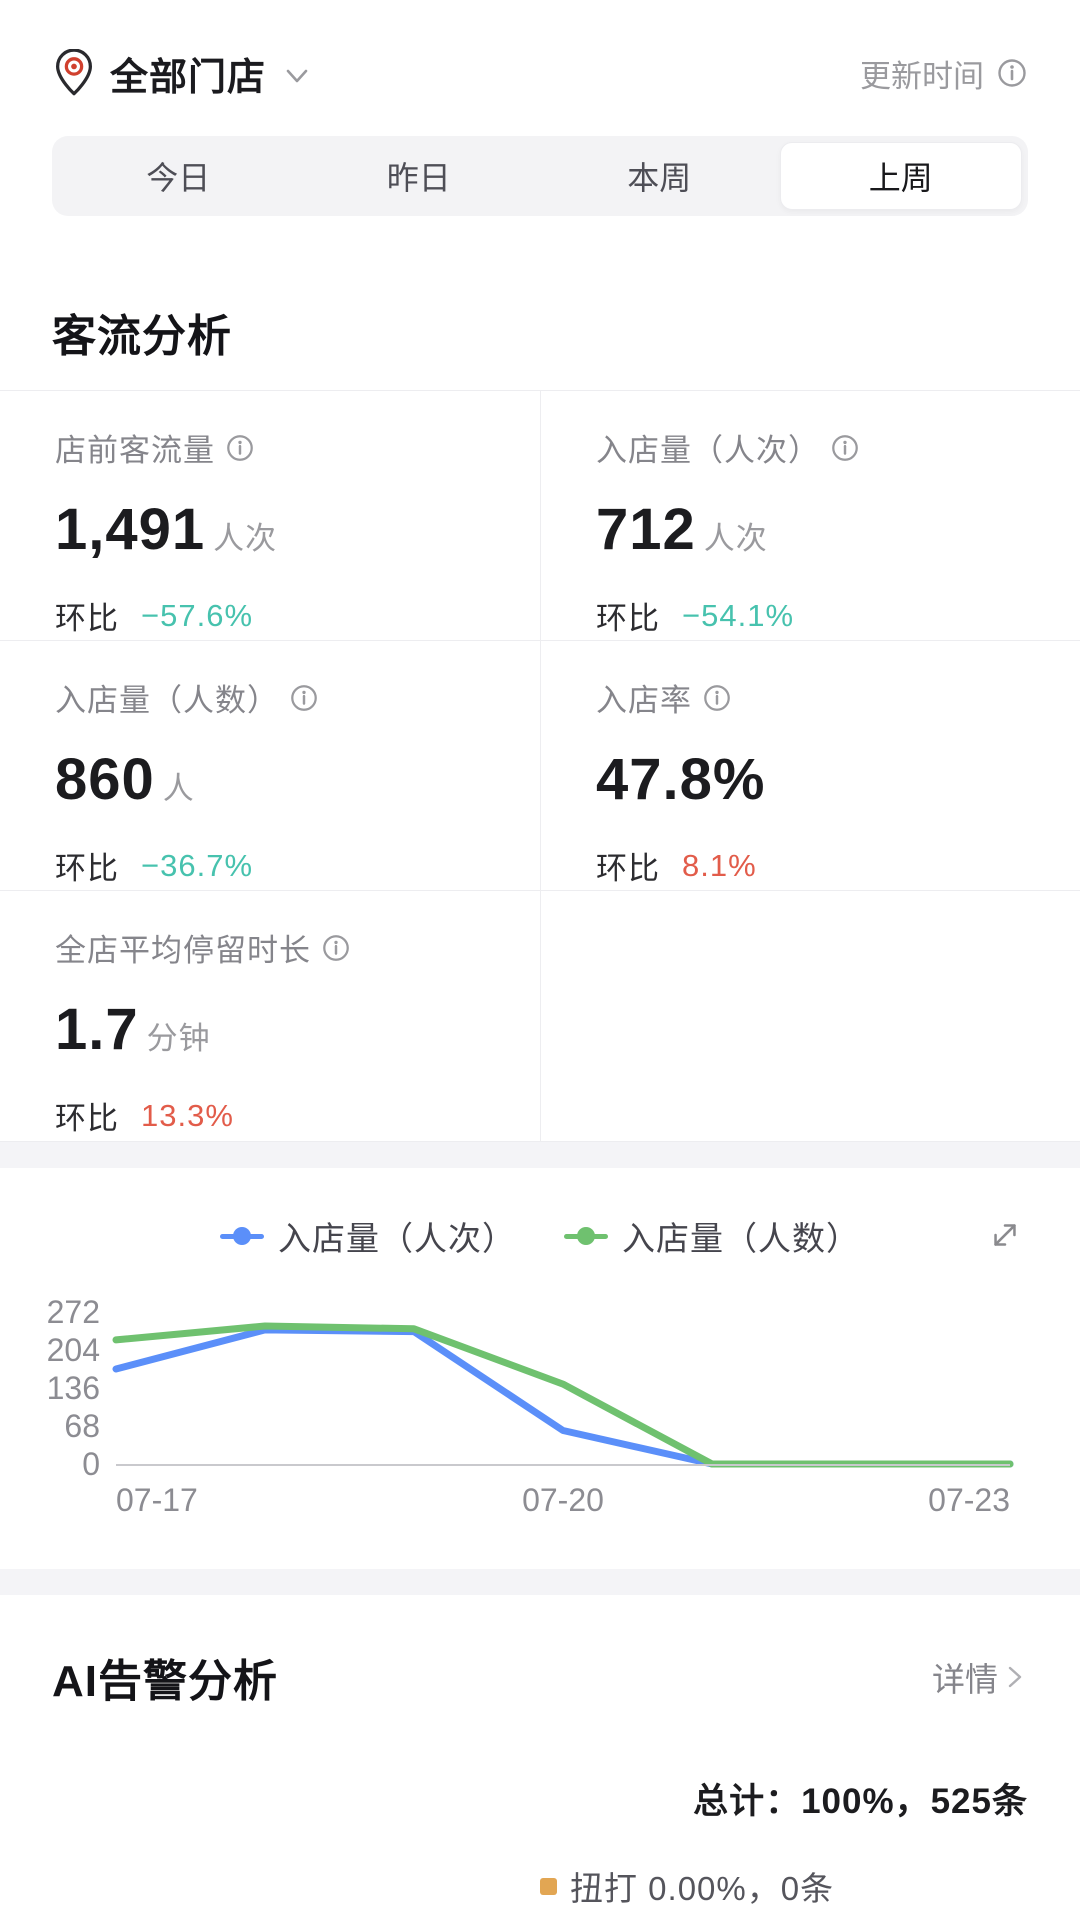 This screenshot has height=1920, width=1080. I want to click on tab-last-week: 上周, so click(900, 176).